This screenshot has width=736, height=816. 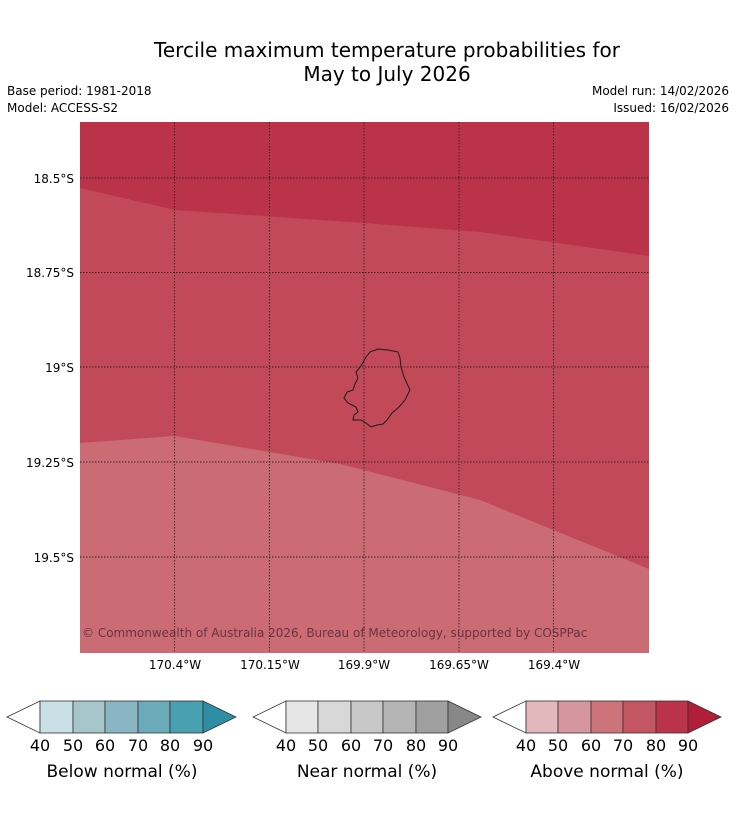 What do you see at coordinates (656, 745) in the screenshot?
I see `above-tick-80: 80` at bounding box center [656, 745].